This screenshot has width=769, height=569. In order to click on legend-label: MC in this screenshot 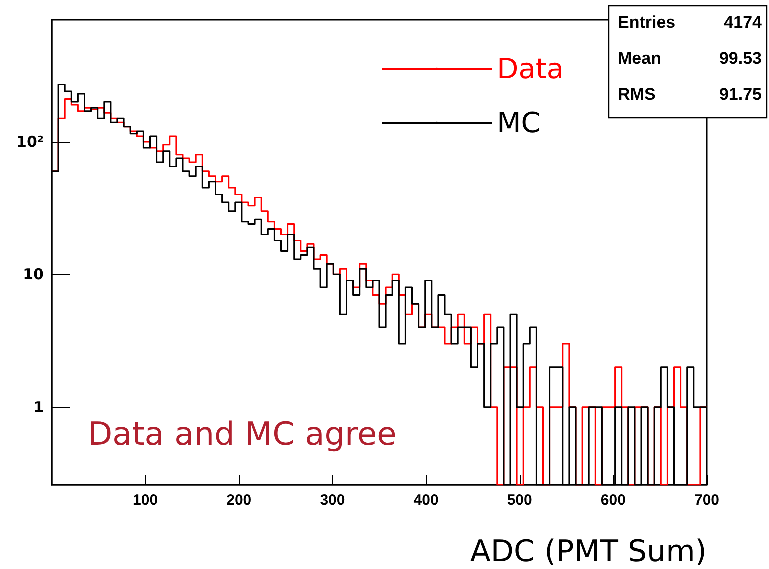, I will do `click(519, 123)`.